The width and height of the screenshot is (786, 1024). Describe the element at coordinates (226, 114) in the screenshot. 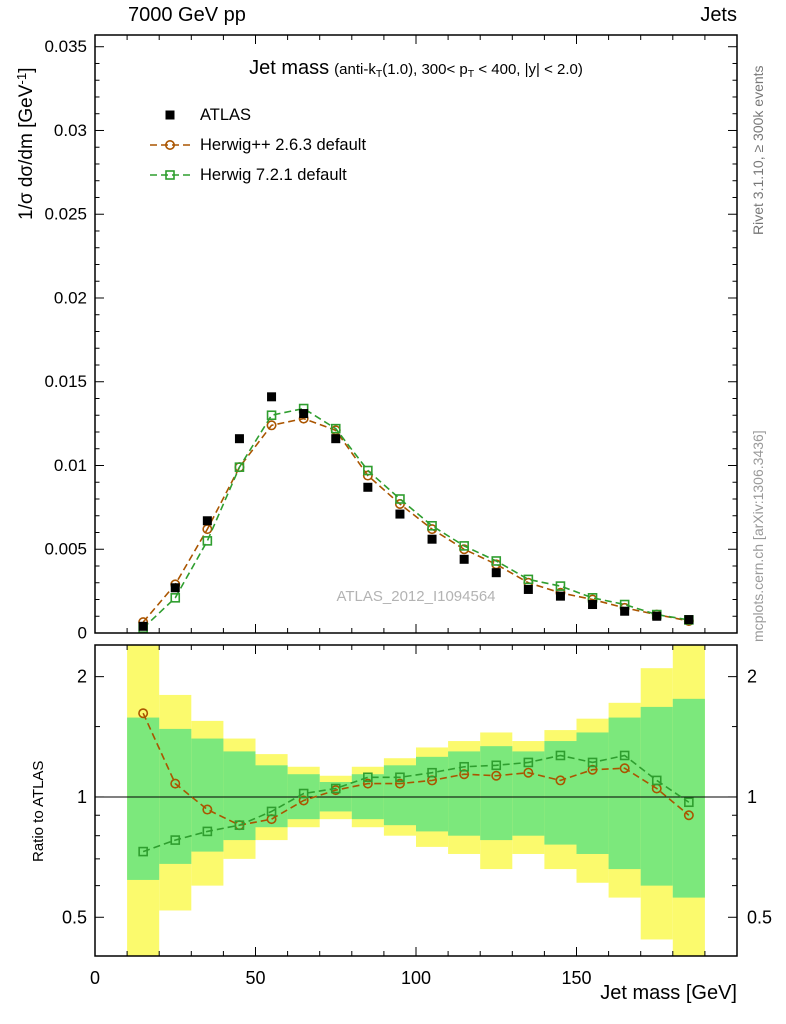

I see `legend-label: ATLAS` at that location.